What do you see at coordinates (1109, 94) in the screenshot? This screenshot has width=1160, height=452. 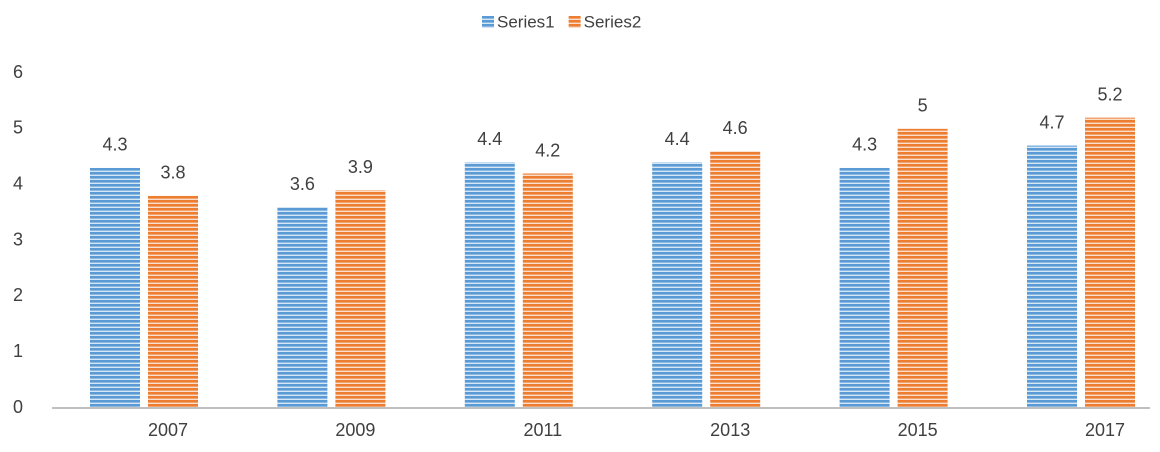 I see `data-label: 5.2` at bounding box center [1109, 94].